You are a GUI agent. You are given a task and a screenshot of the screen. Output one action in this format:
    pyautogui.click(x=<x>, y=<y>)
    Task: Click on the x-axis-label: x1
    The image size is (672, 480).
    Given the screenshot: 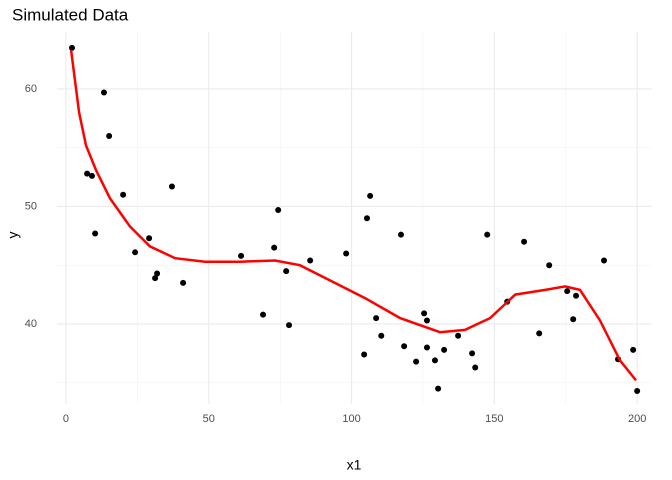 What is the action you would take?
    pyautogui.click(x=354, y=465)
    